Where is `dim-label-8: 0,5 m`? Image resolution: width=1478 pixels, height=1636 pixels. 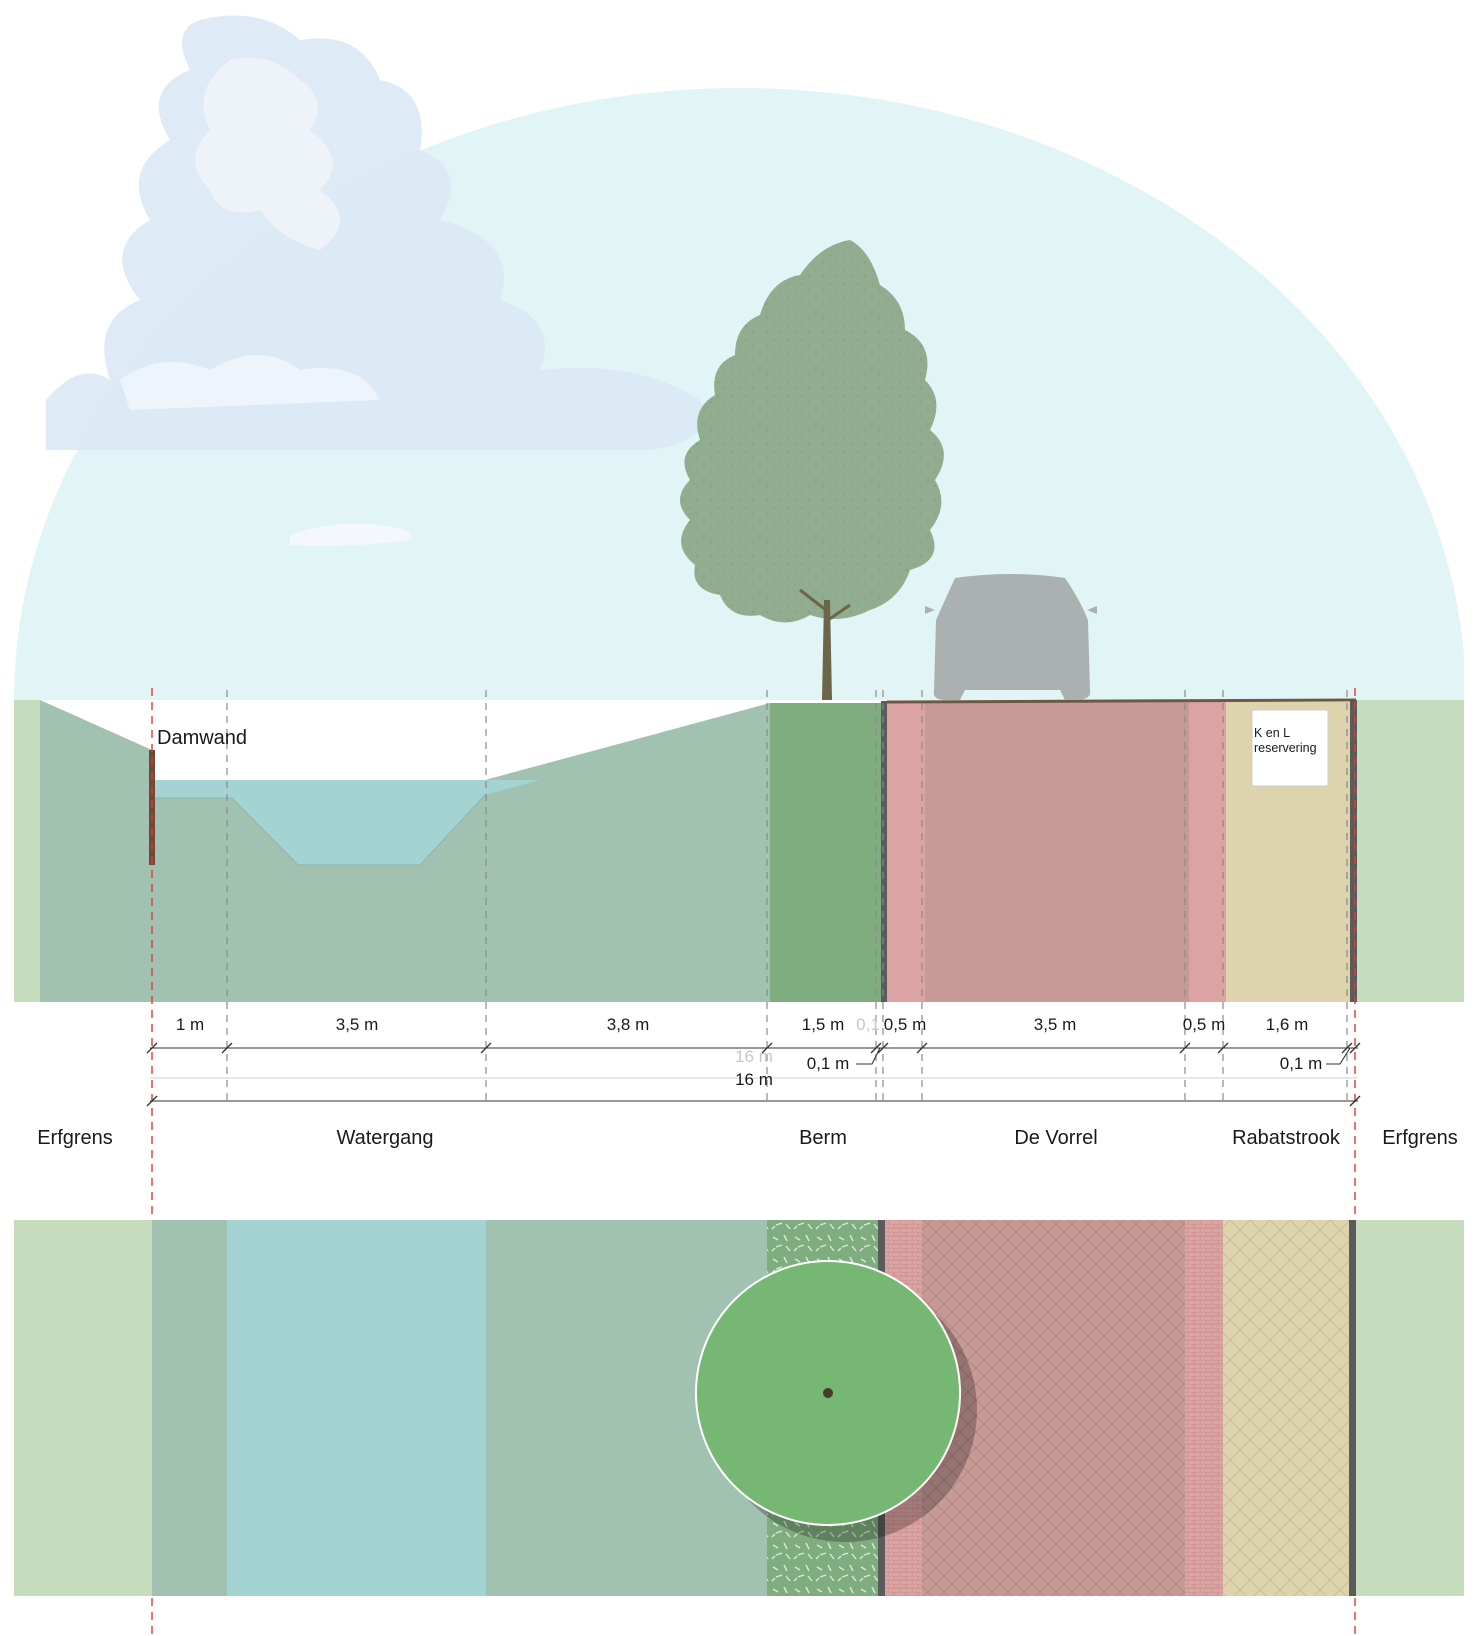 dim-label-8: 0,5 m is located at coordinates (1204, 1024).